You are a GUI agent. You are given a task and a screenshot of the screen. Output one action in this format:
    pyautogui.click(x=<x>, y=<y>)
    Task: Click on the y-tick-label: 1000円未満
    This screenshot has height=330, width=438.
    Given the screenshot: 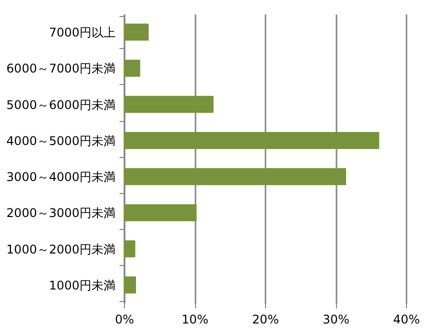 What is the action you would take?
    pyautogui.click(x=82, y=285)
    